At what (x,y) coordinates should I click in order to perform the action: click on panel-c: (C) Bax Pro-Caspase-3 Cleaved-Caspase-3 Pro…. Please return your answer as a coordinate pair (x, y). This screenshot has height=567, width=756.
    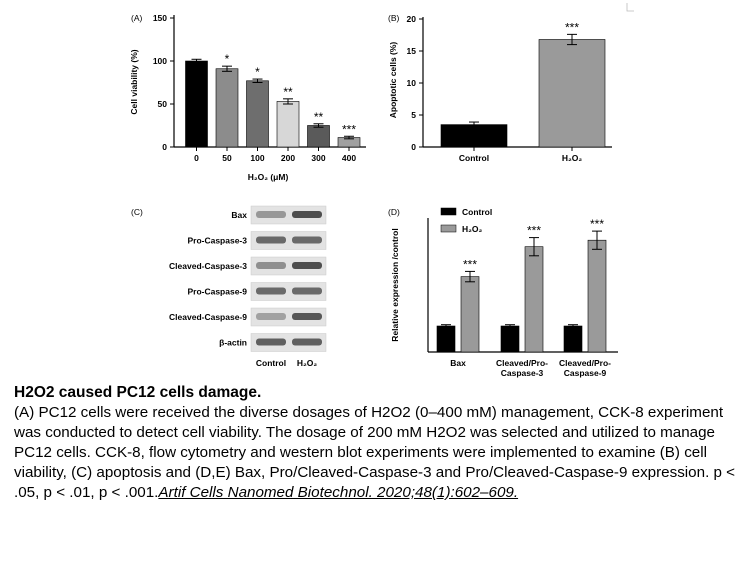
    Looking at the image, I should click on (229, 286).